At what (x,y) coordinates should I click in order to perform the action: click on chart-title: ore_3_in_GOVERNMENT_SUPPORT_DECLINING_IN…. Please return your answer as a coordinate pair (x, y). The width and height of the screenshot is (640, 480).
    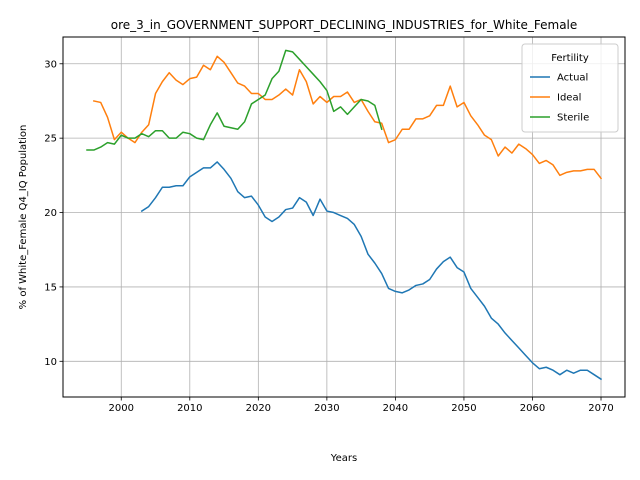
    Looking at the image, I should click on (344, 25).